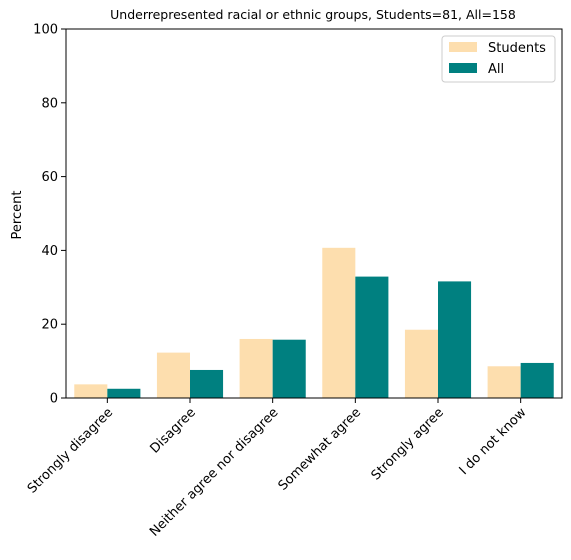  Describe the element at coordinates (498, 59) in the screenshot. I see `legend: Students All` at that location.